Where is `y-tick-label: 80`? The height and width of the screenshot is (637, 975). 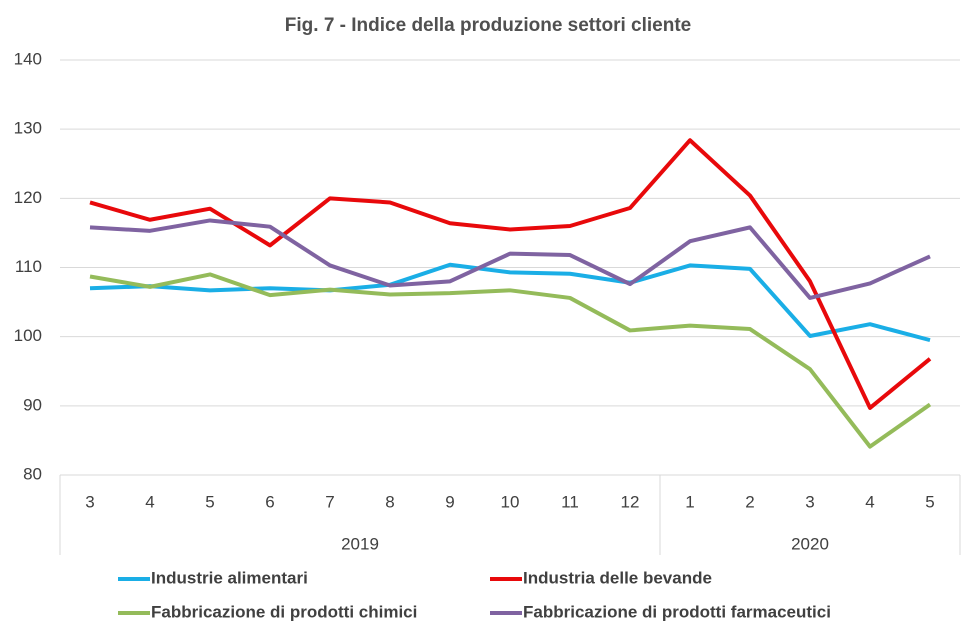
y-tick-label: 80 is located at coordinates (32, 473).